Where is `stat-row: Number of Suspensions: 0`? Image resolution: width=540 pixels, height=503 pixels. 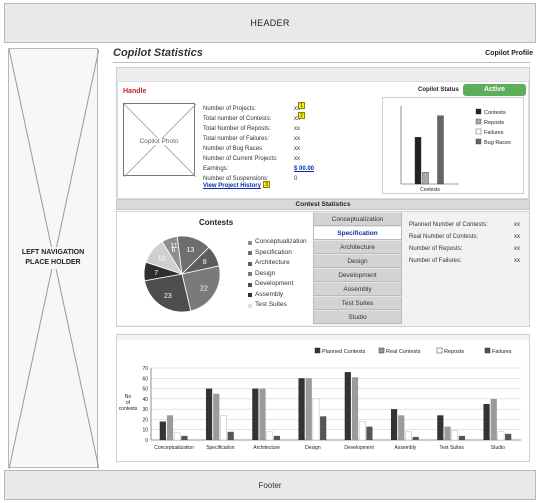
stat-row: Number of Suspensions: 0 is located at coordinates (263, 179).